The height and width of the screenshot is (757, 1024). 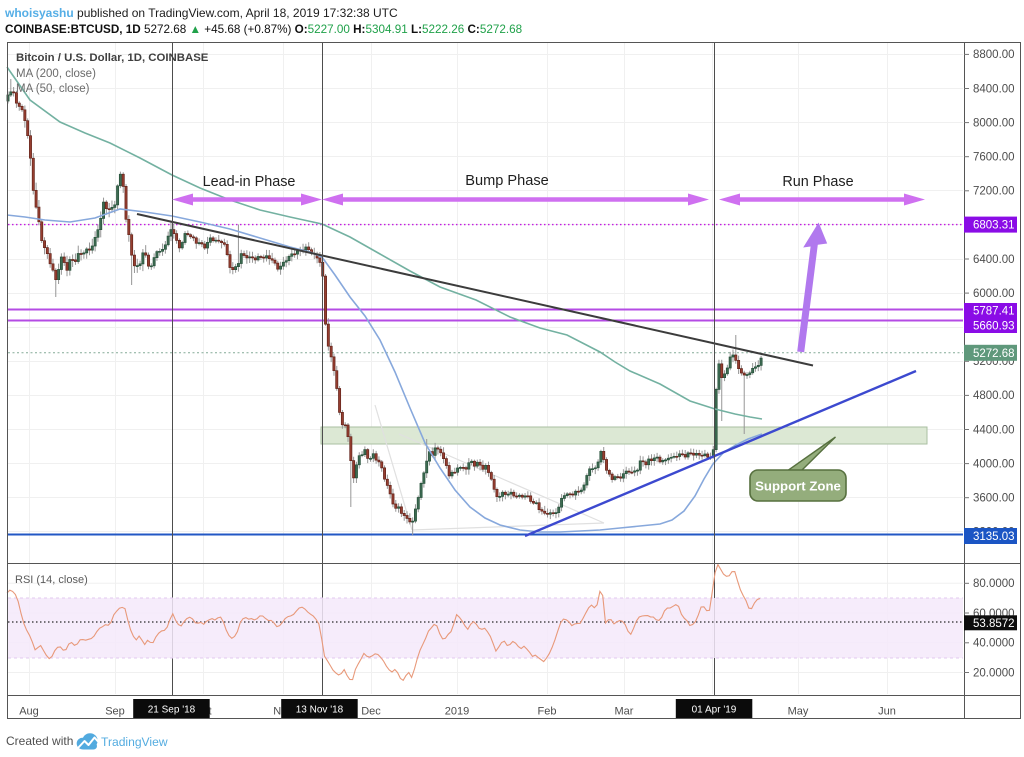 What do you see at coordinates (134, 742) in the screenshot?
I see `svg-text: TradingView` at bounding box center [134, 742].